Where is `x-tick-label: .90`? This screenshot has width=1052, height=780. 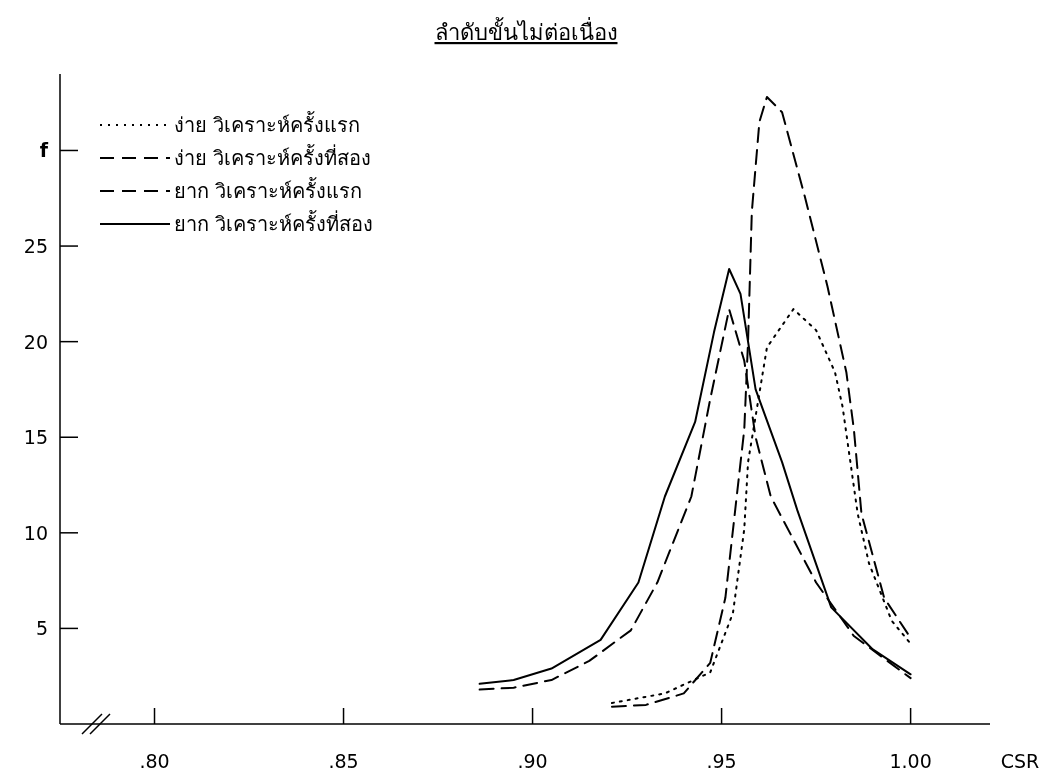
x-tick-label: .90 is located at coordinates (532, 761).